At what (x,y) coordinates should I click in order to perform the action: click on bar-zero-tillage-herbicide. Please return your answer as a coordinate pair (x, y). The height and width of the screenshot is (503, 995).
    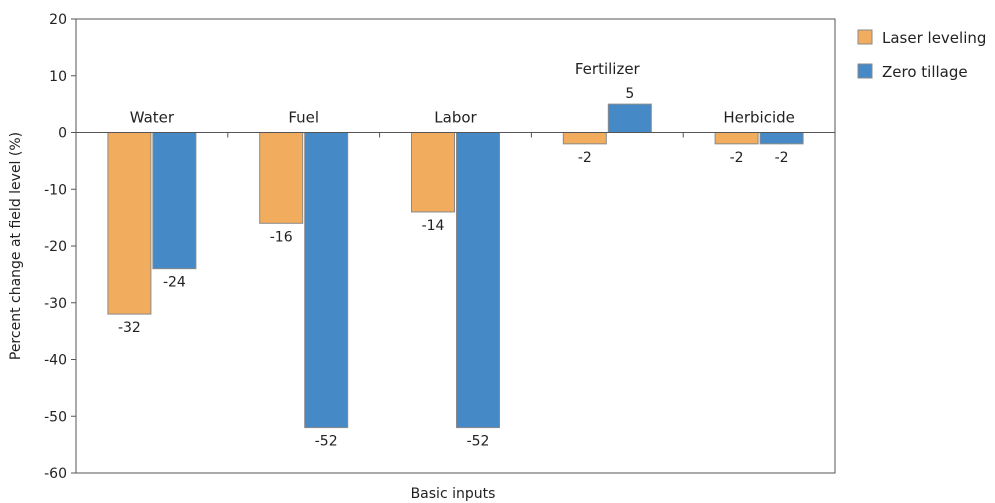
    Looking at the image, I should click on (781, 138).